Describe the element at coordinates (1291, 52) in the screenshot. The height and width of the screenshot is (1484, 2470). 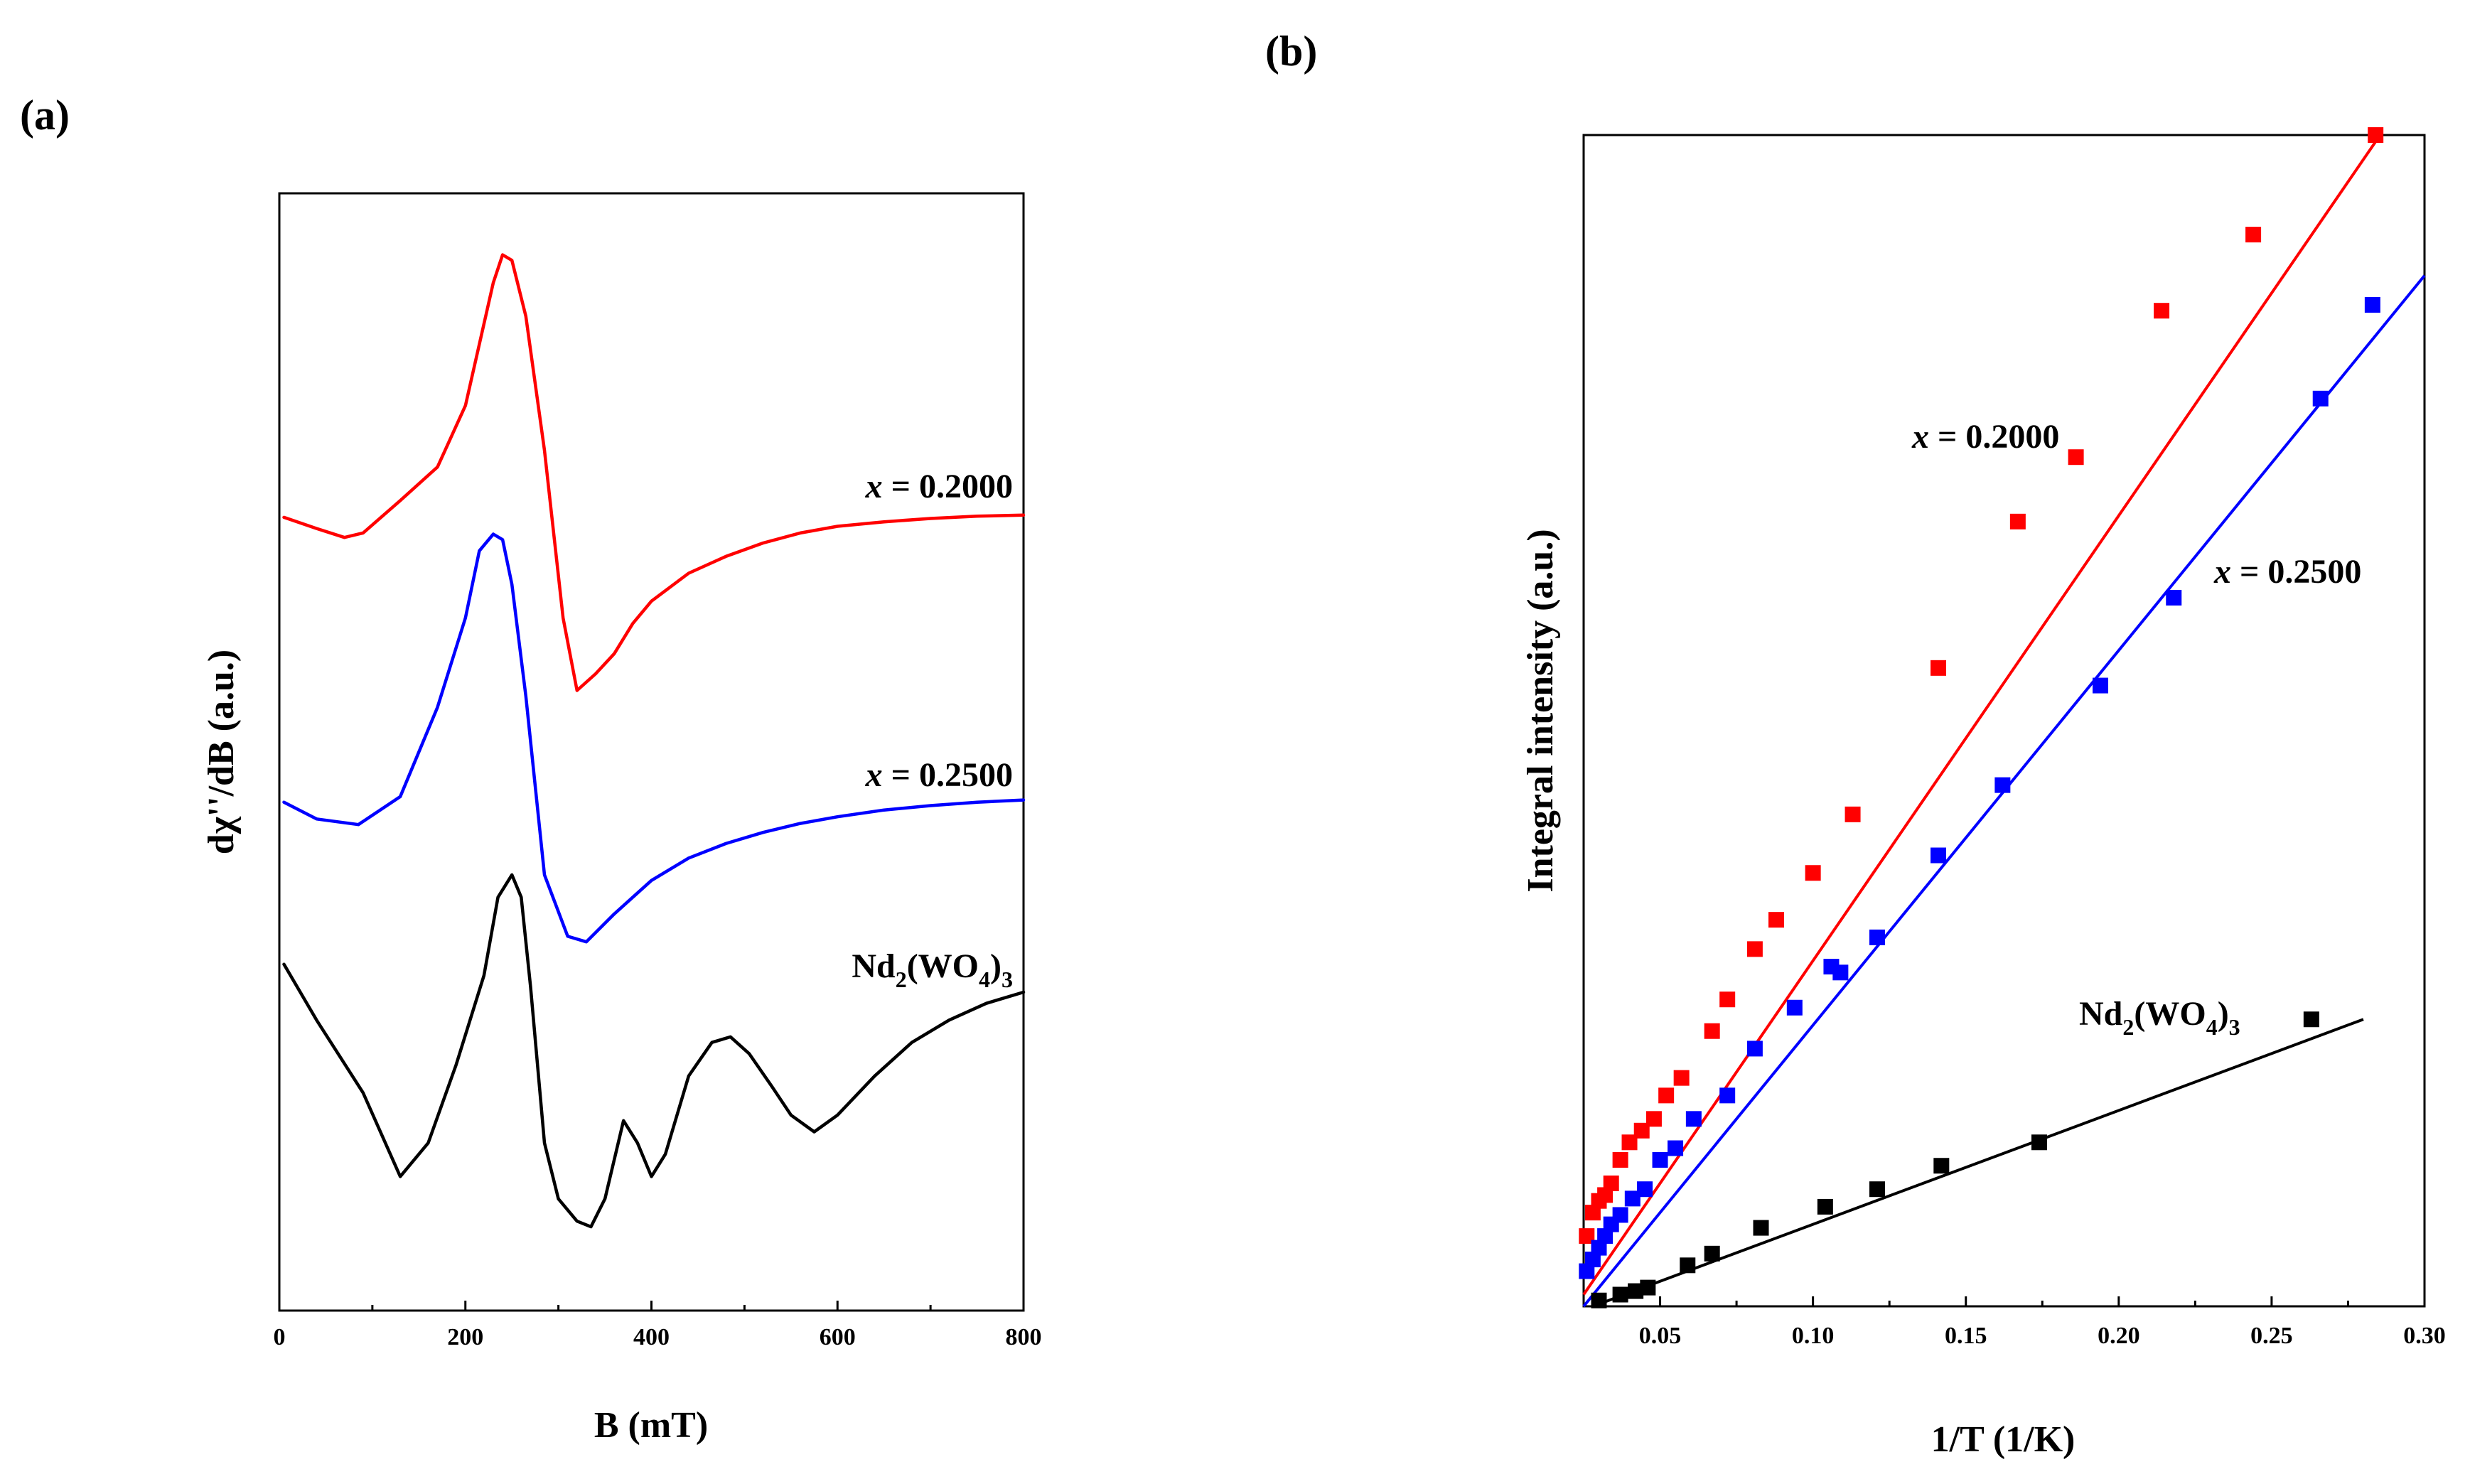
I see `panel-b-label: (b)` at that location.